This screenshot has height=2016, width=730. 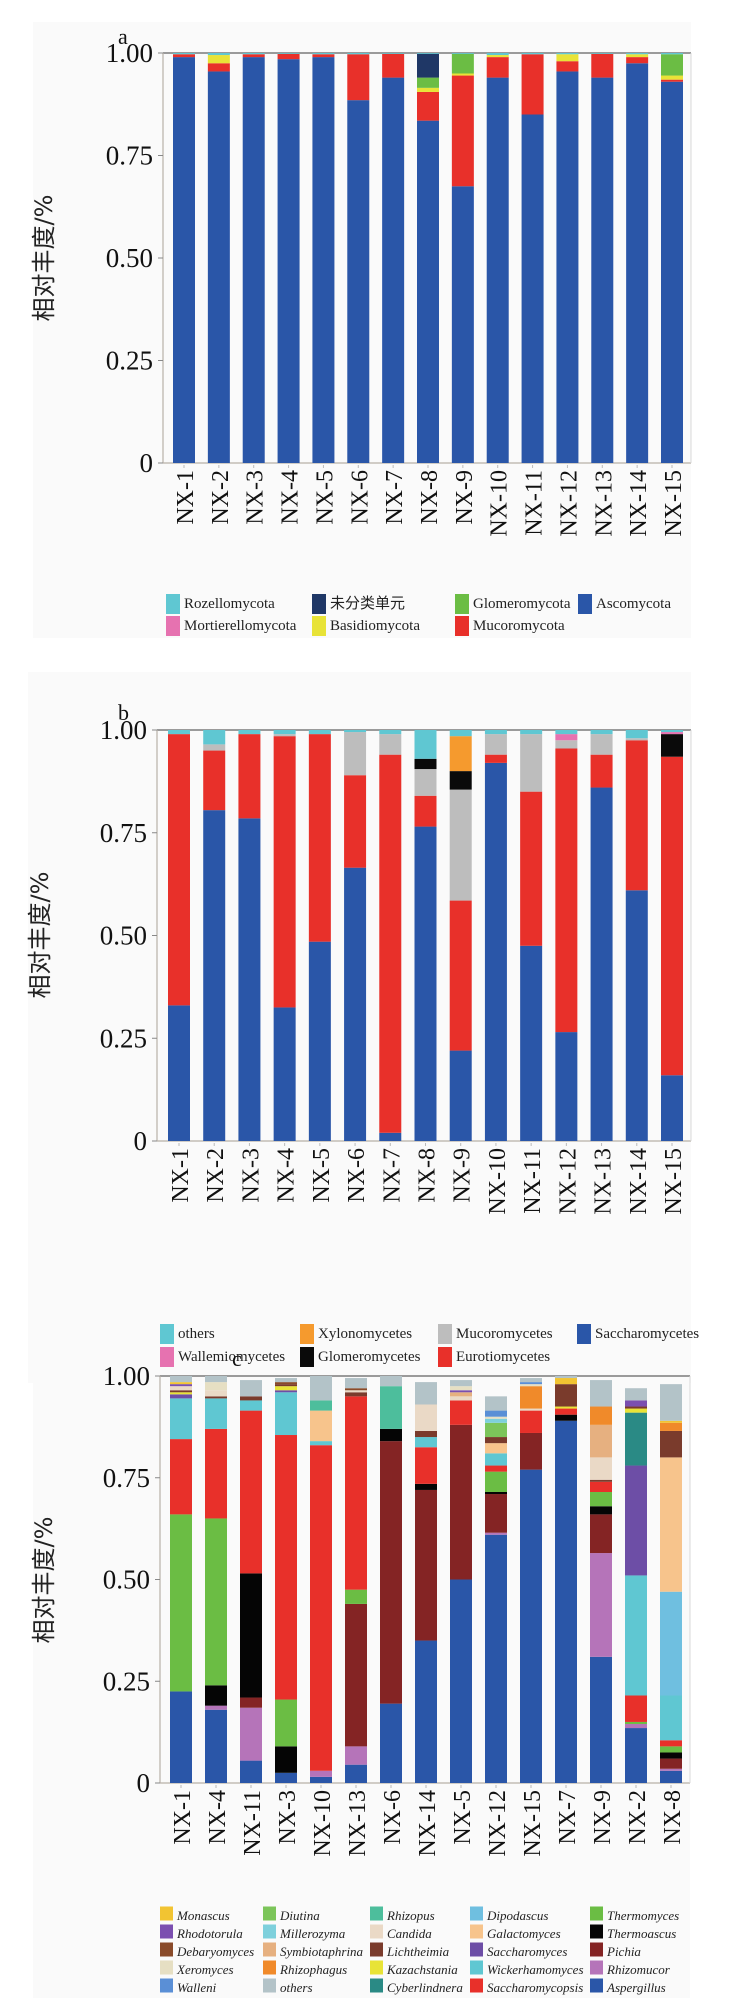 What do you see at coordinates (418, 1951) in the screenshot?
I see `legend-label: Lichtheimia` at bounding box center [418, 1951].